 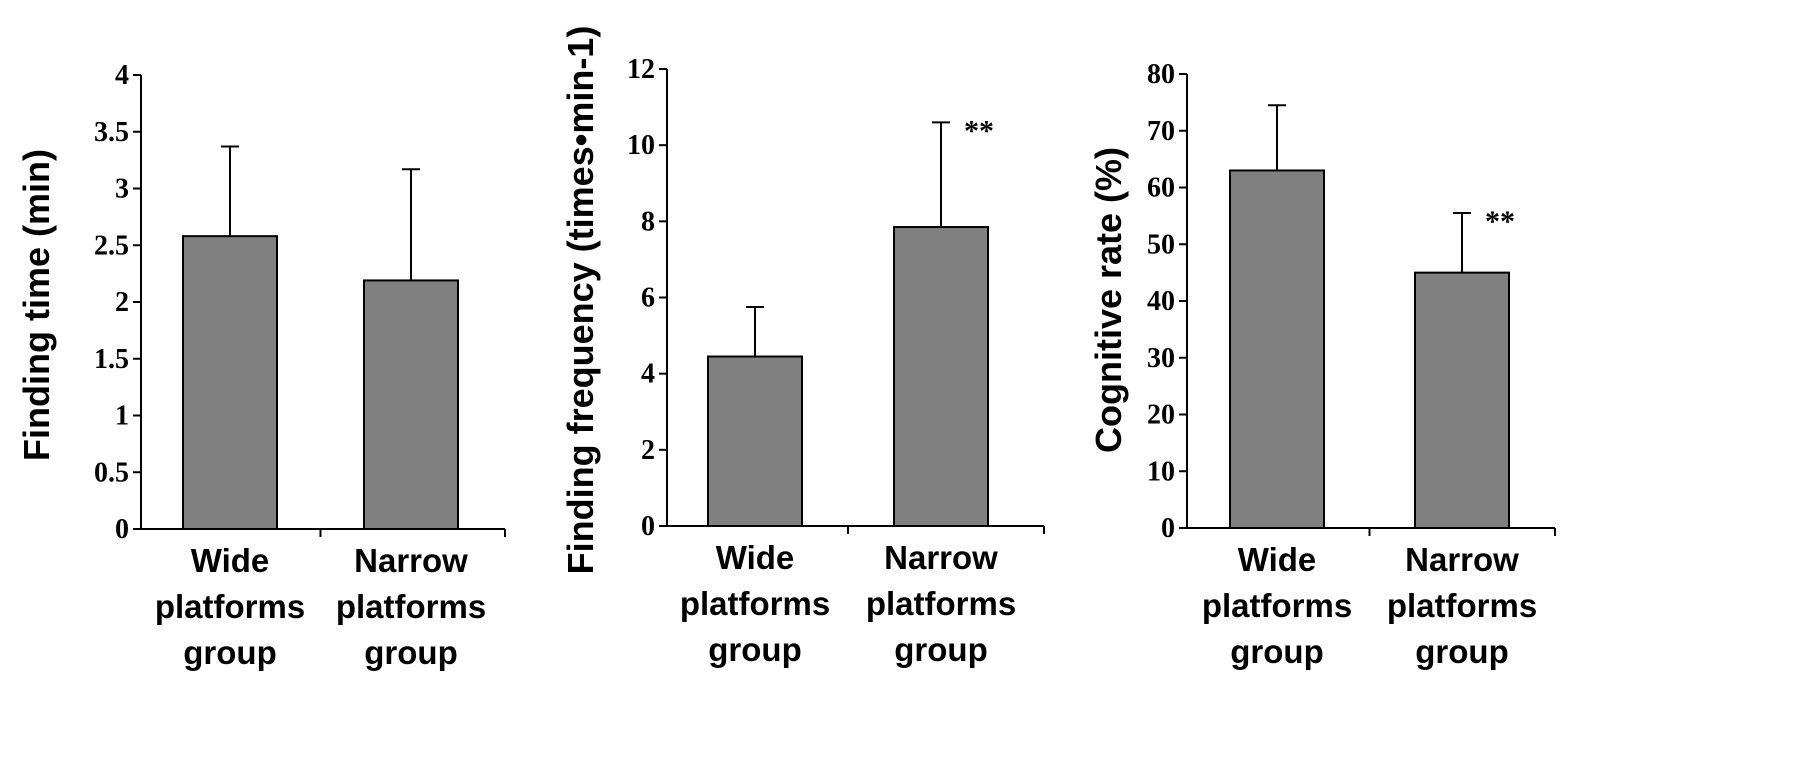 I want to click on y-tick-label: 40, so click(x=1161, y=301).